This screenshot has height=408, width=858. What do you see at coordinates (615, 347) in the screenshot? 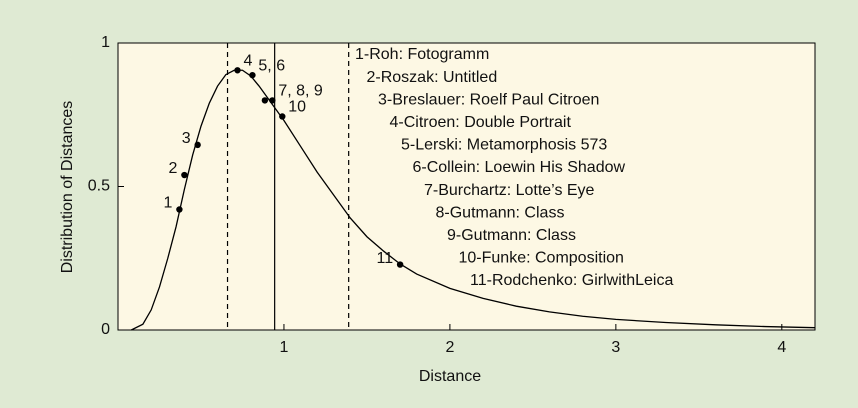
I see `x-tick-label: 3` at bounding box center [615, 347].